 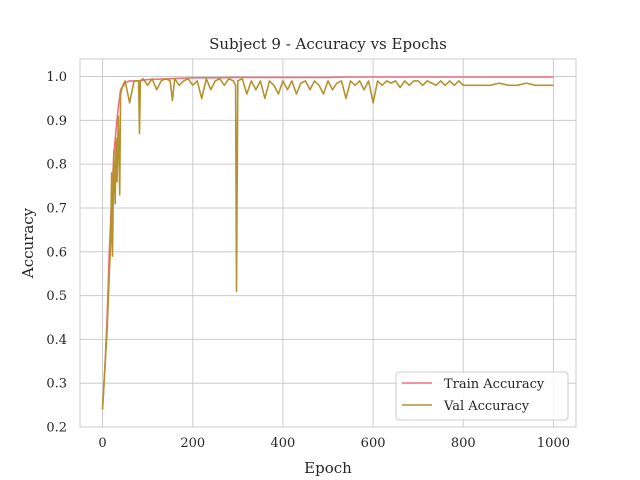 What do you see at coordinates (282, 443) in the screenshot?
I see `x-tick-label: 400` at bounding box center [282, 443].